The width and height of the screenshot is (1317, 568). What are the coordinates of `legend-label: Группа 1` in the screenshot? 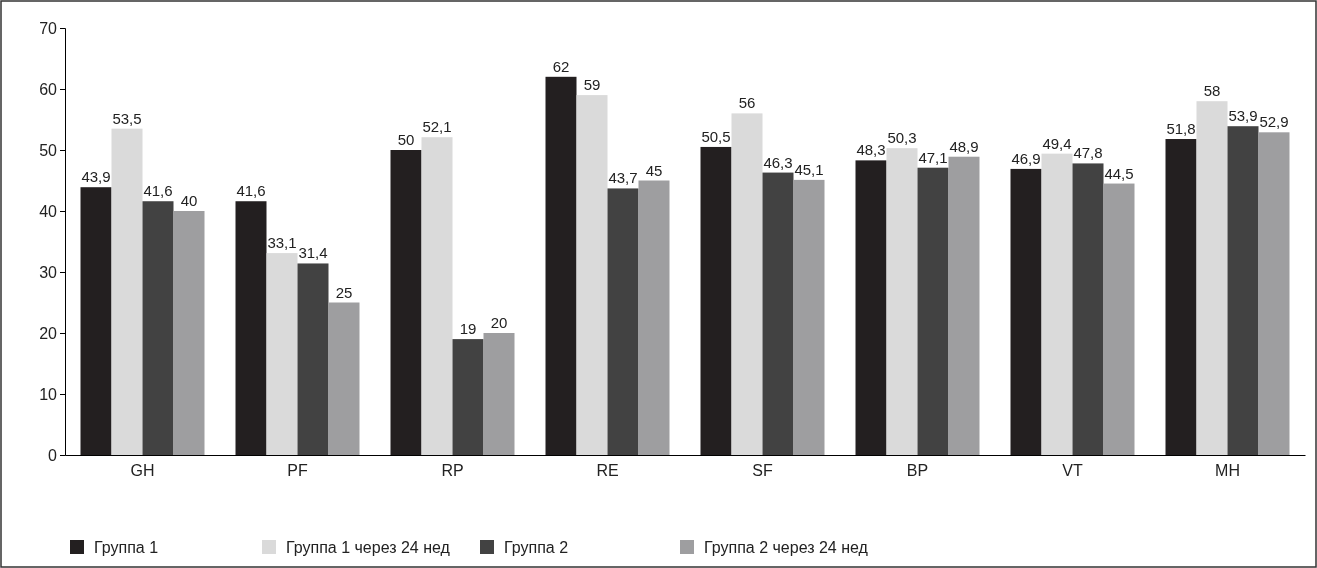 It's located at (126, 547).